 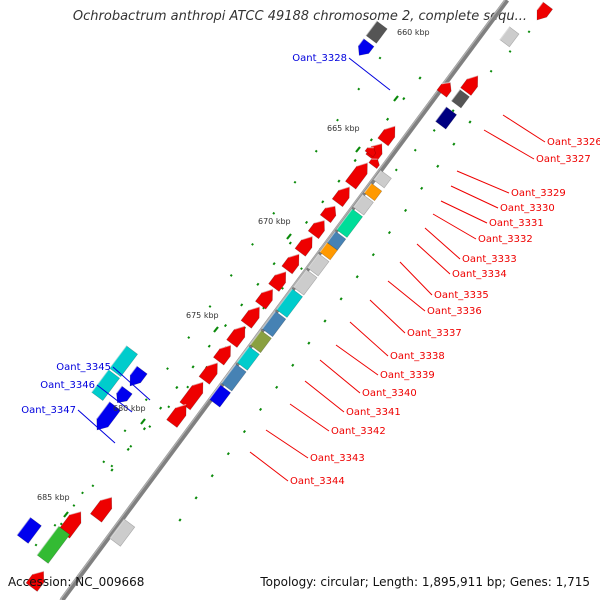 What do you see at coordinates (114, 398) in the screenshot?
I see `gene-label-oant-3346-leader` at bounding box center [114, 398].